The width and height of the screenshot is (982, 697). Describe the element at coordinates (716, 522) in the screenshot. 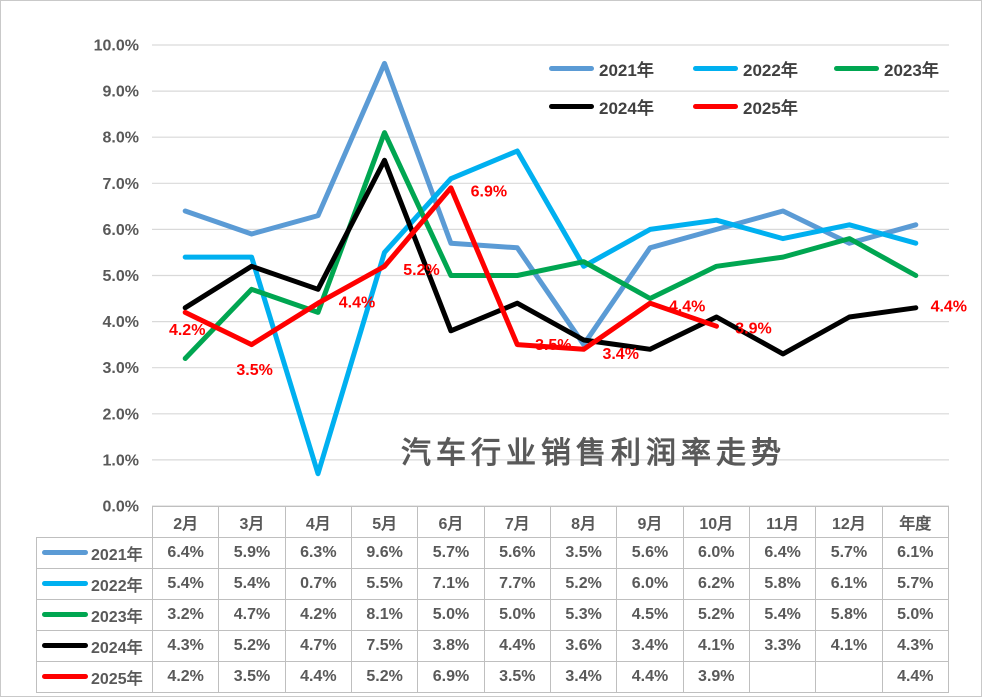

I see `table-col-header: 10月` at that location.